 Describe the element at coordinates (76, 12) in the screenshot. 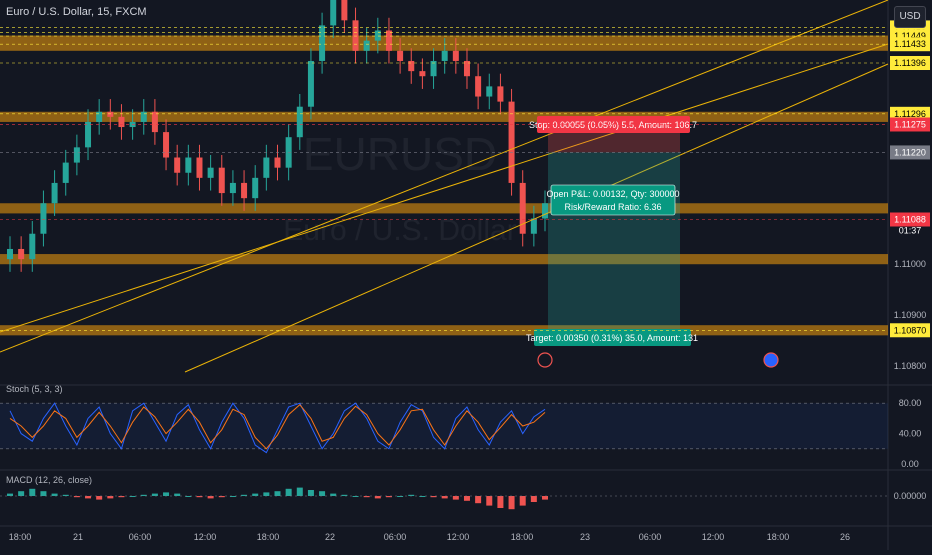

I see `chart-title: Euro / U.S. Dollar, 15, FXCM` at that location.